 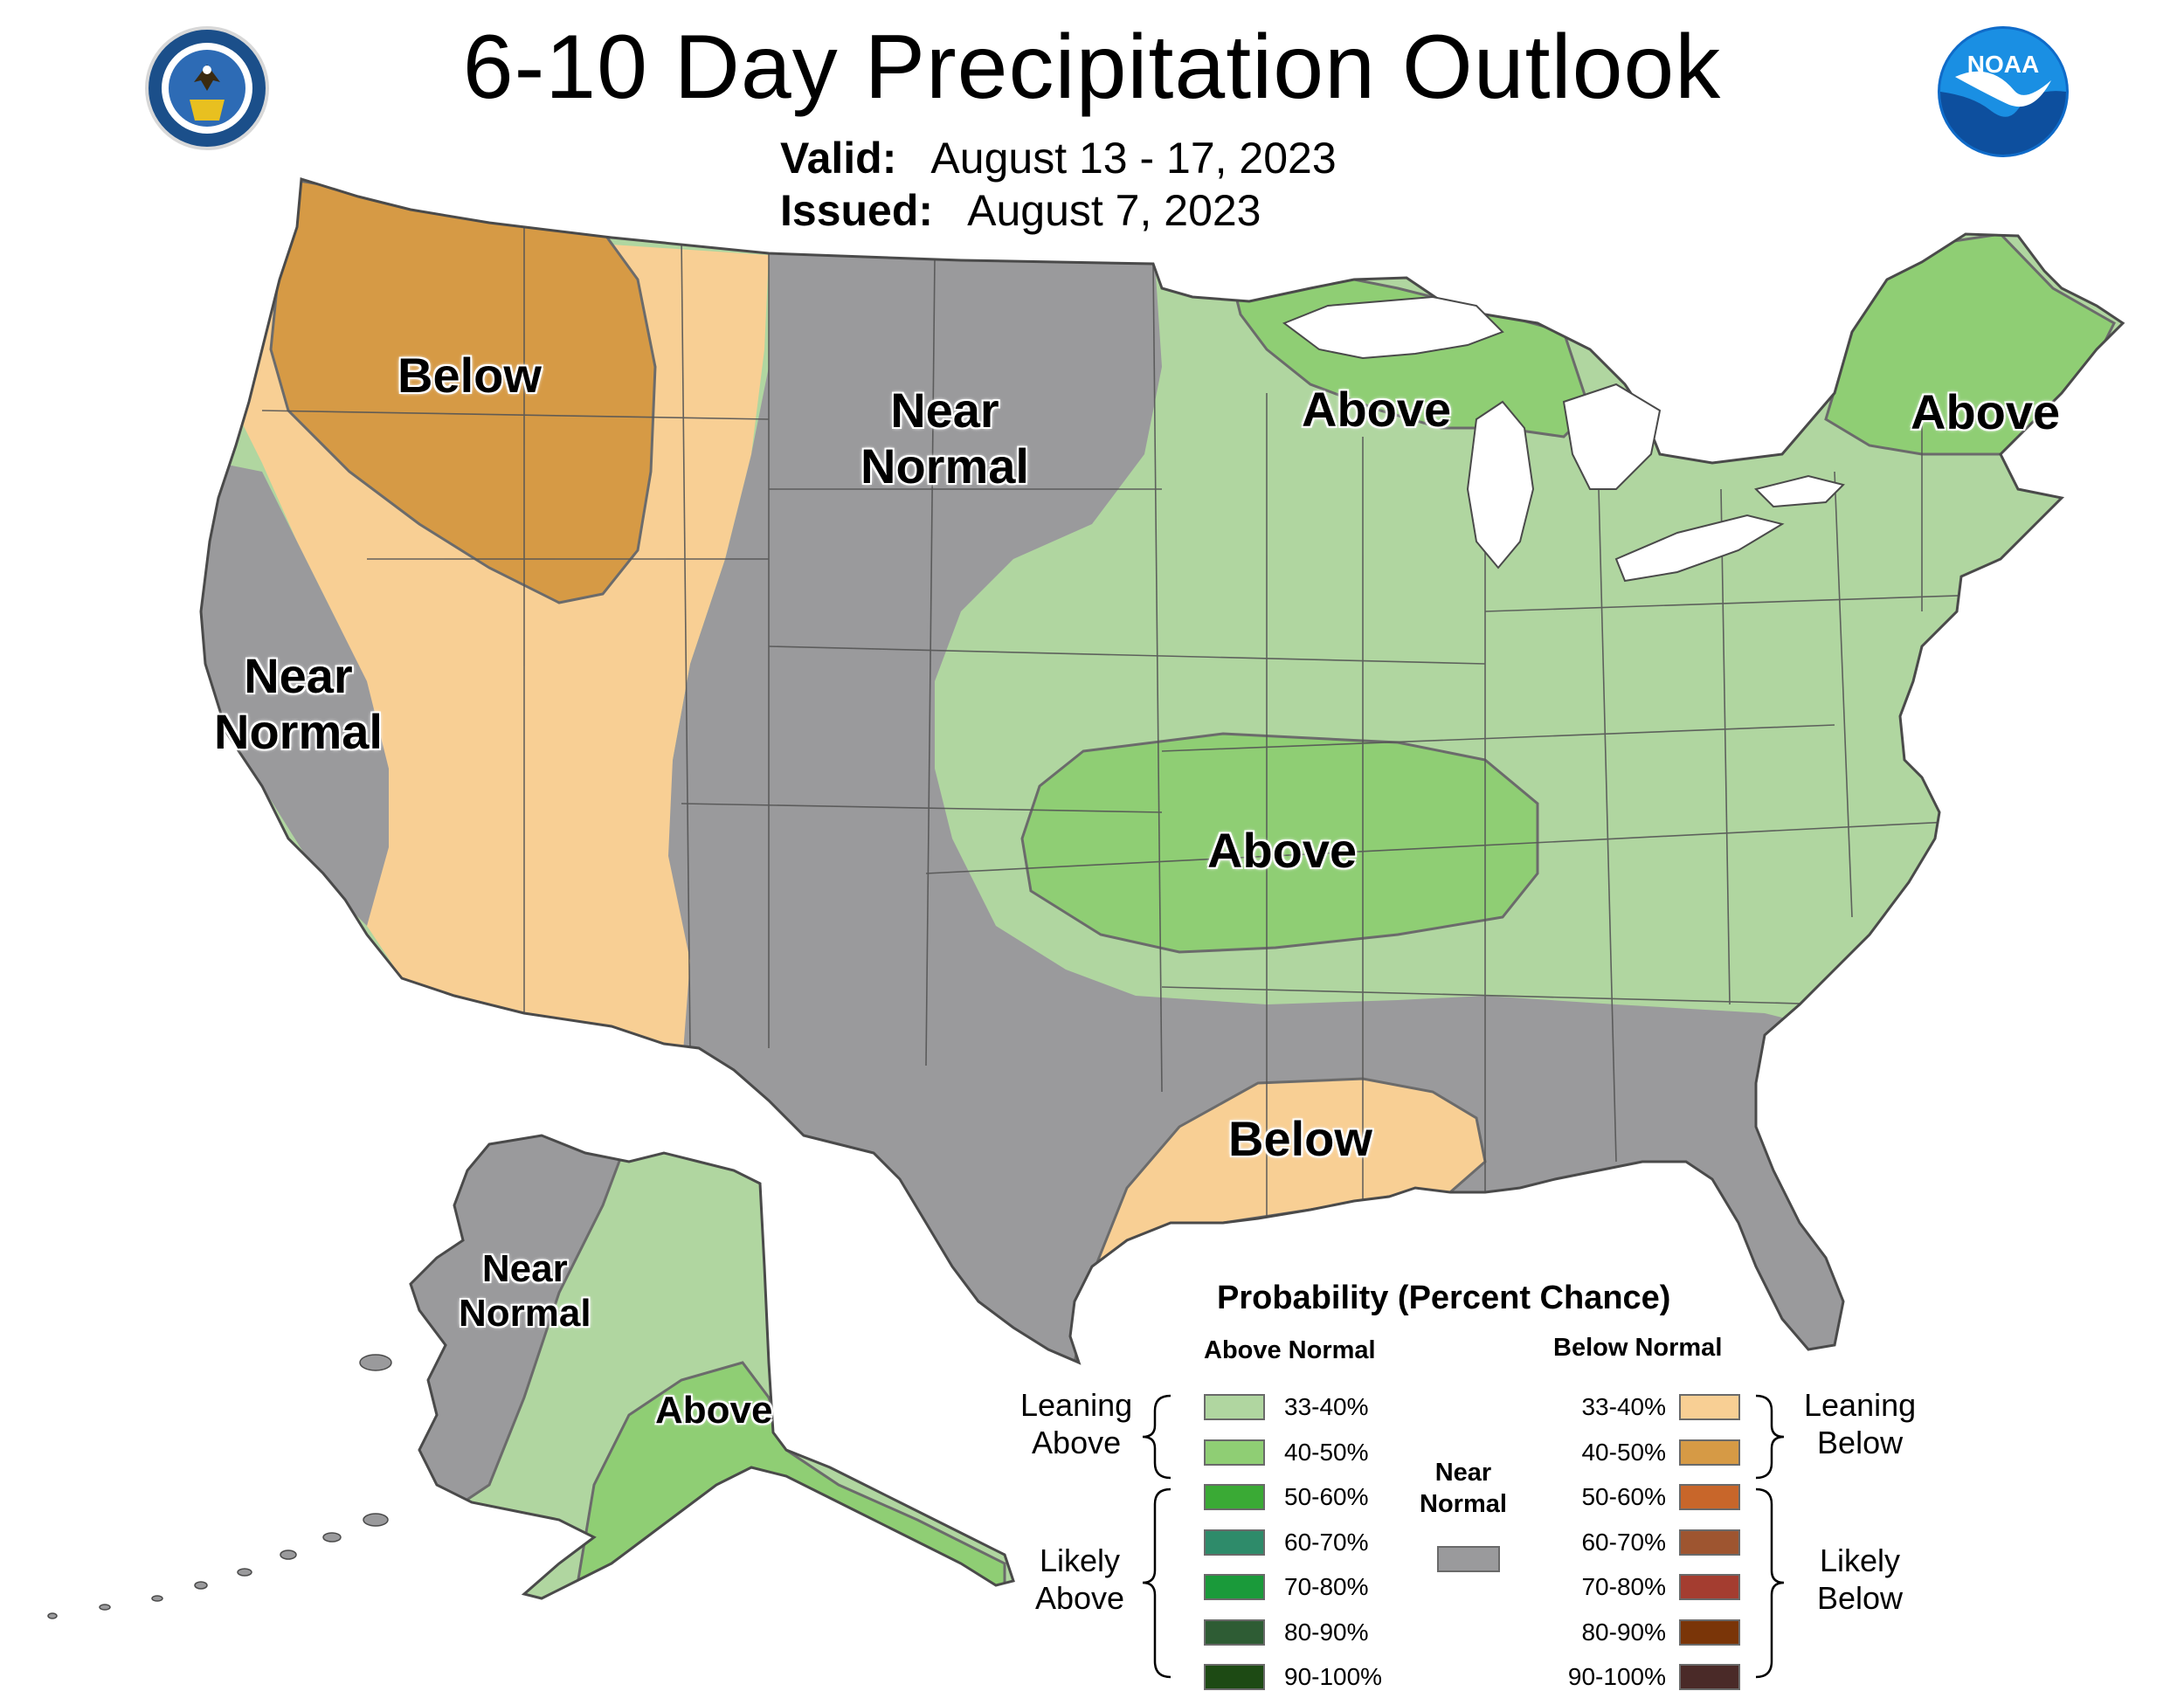 I want to click on legend-near-swatch, so click(x=1468, y=1559).